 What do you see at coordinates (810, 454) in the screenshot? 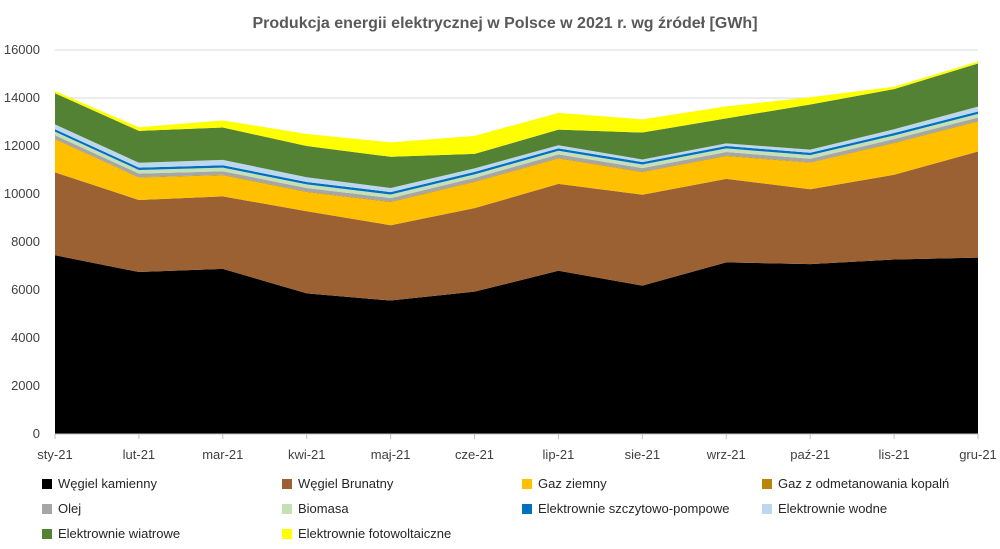
I see `x-tick-label: paź-21` at bounding box center [810, 454].